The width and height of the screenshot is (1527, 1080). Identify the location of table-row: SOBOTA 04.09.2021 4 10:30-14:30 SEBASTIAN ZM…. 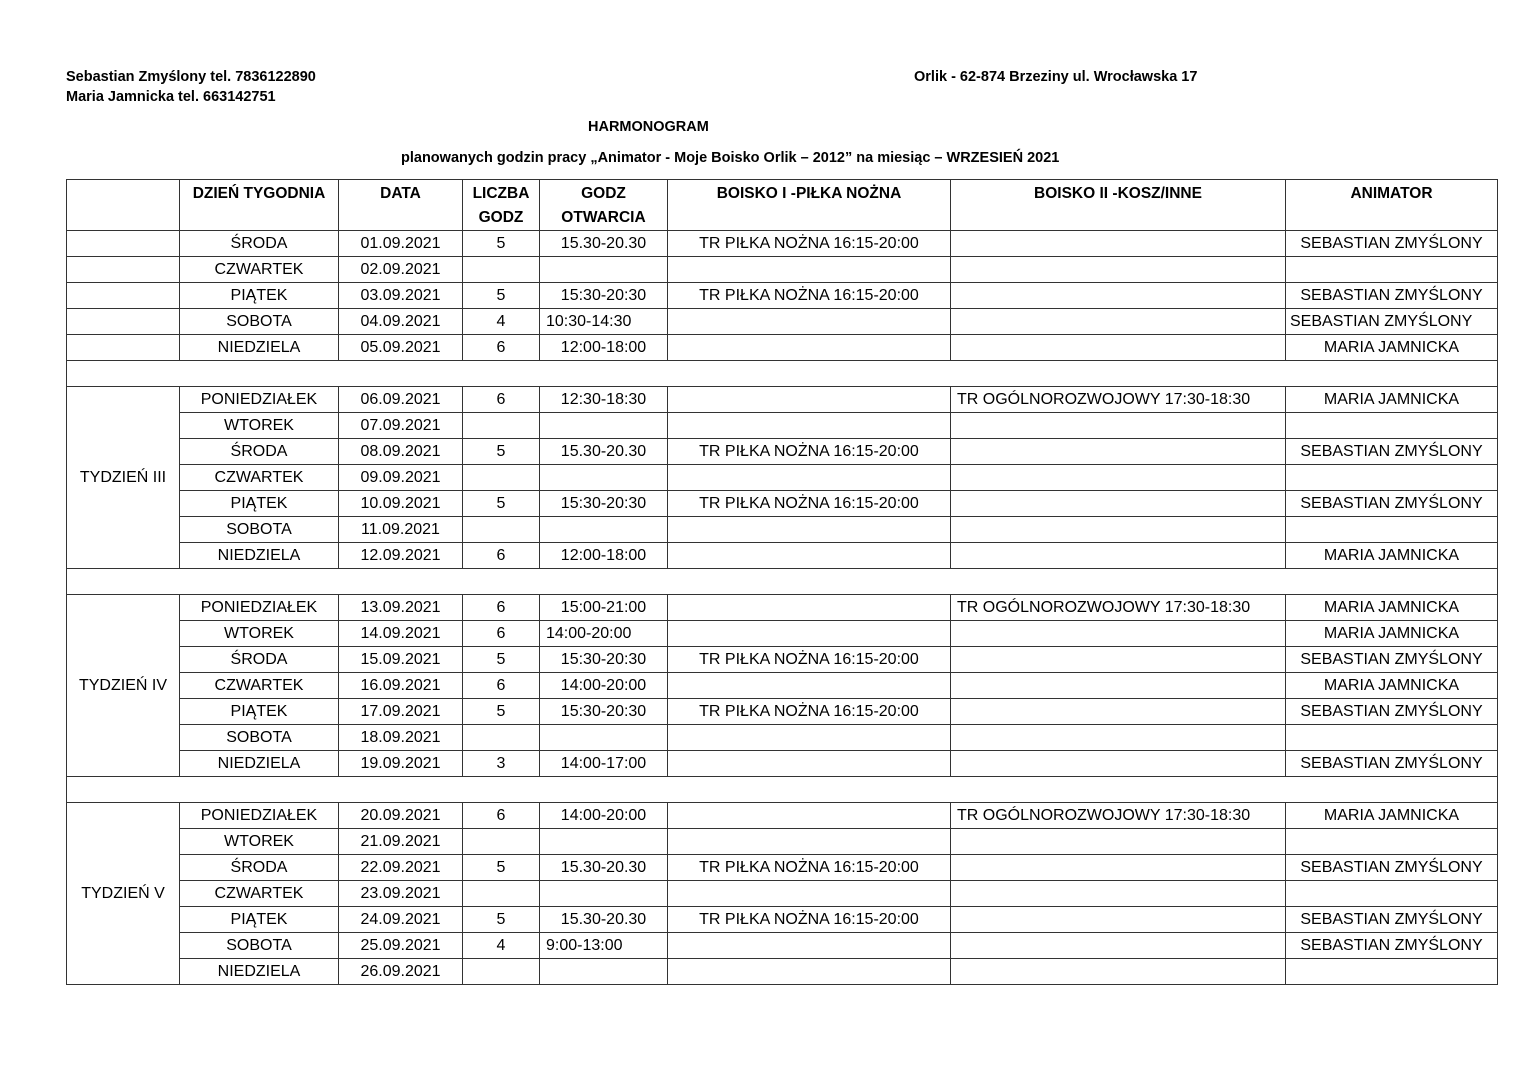
(782, 321).